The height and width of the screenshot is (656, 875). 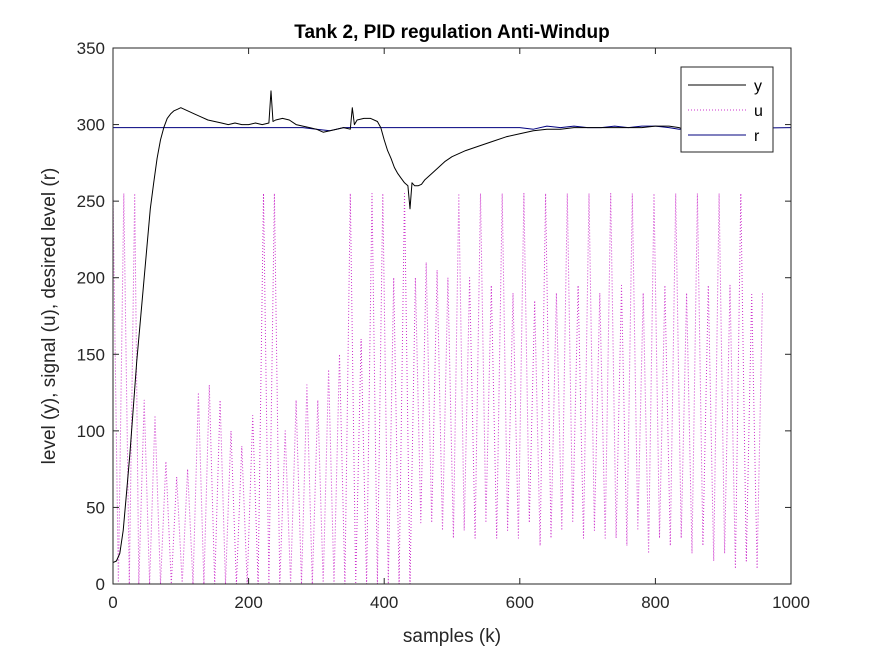 What do you see at coordinates (91, 125) in the screenshot?
I see `y-tick-label: 300` at bounding box center [91, 125].